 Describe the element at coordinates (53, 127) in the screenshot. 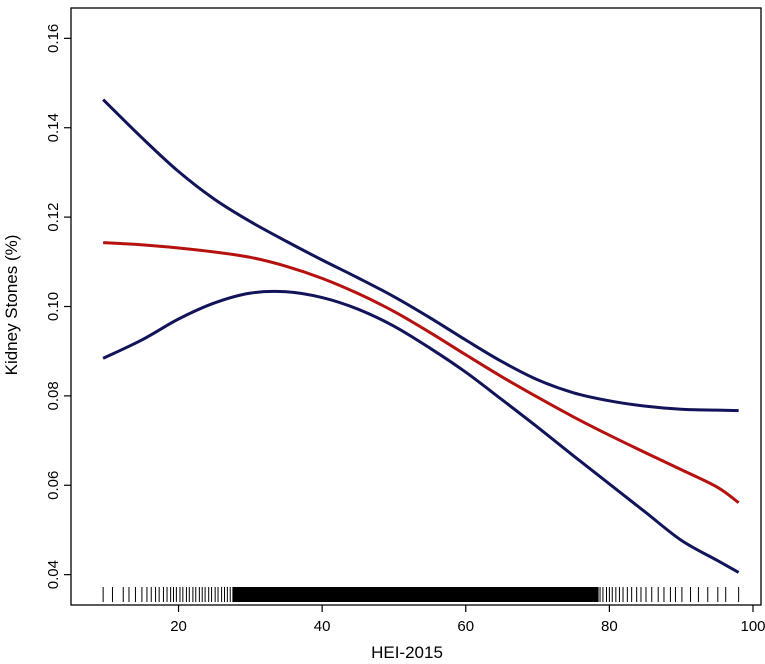

I see `y-tick-label: 0.14` at that location.